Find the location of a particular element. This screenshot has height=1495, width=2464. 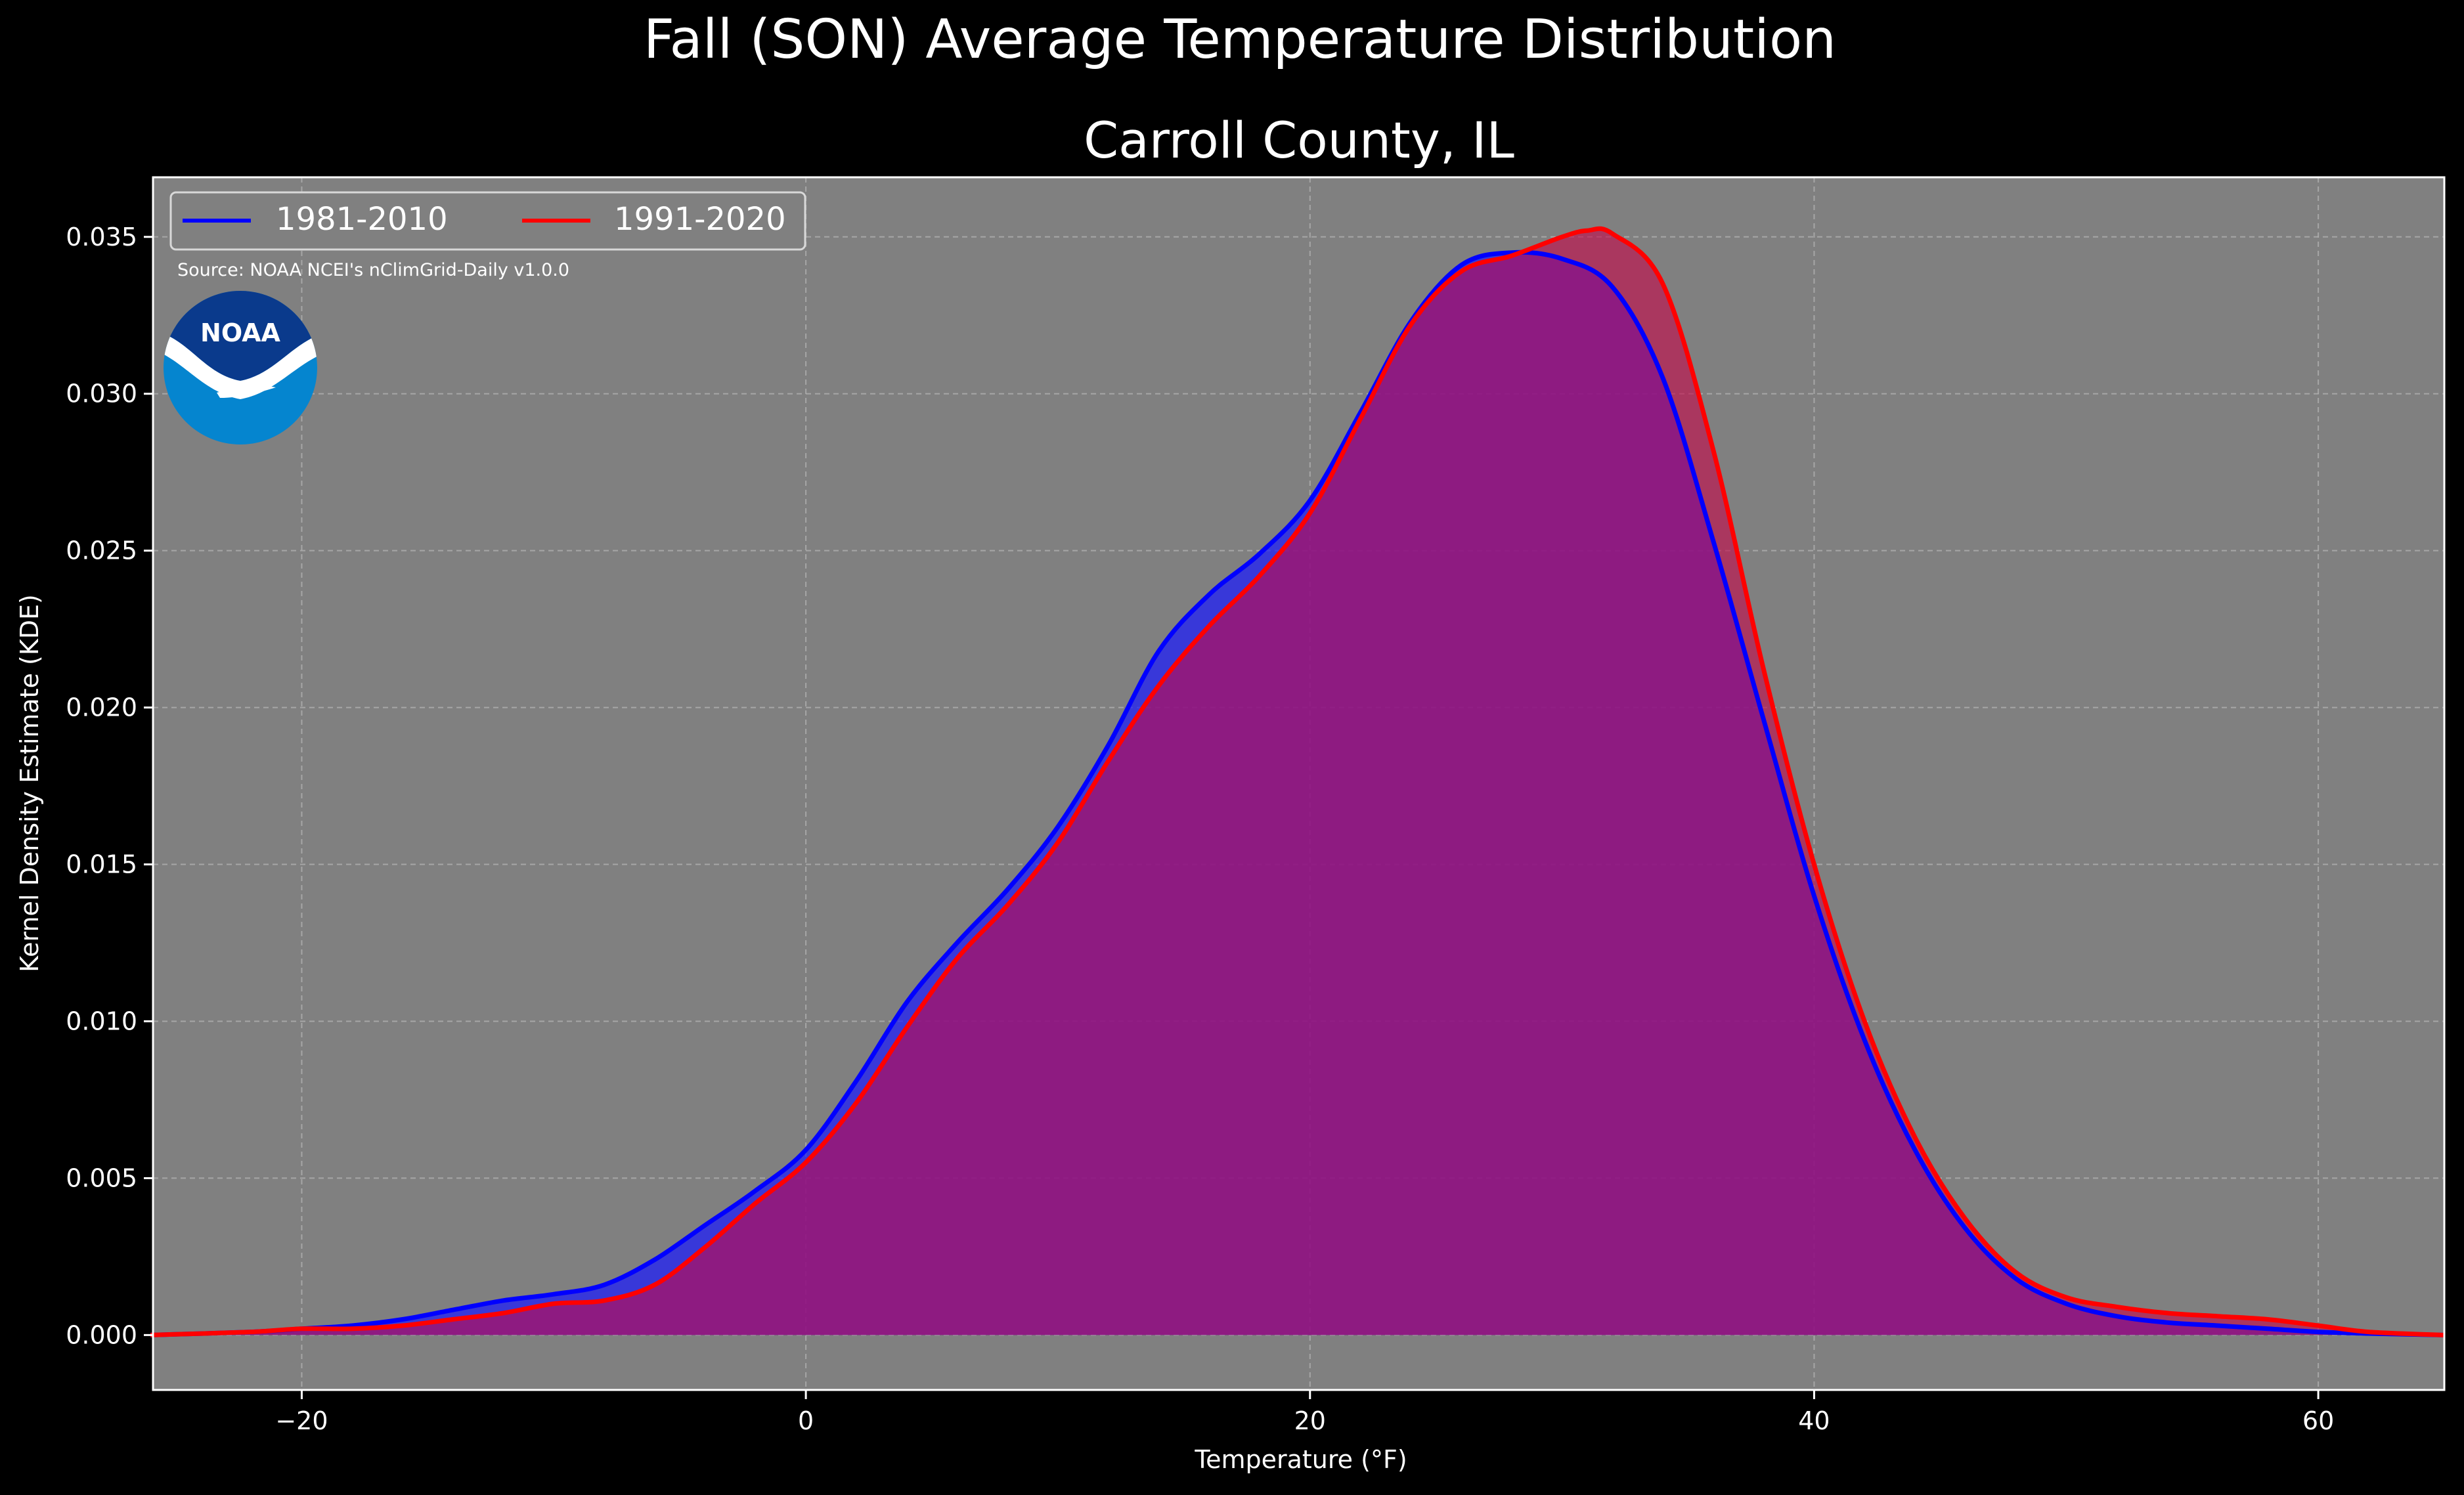

x-tick-label: 0 is located at coordinates (806, 1420).